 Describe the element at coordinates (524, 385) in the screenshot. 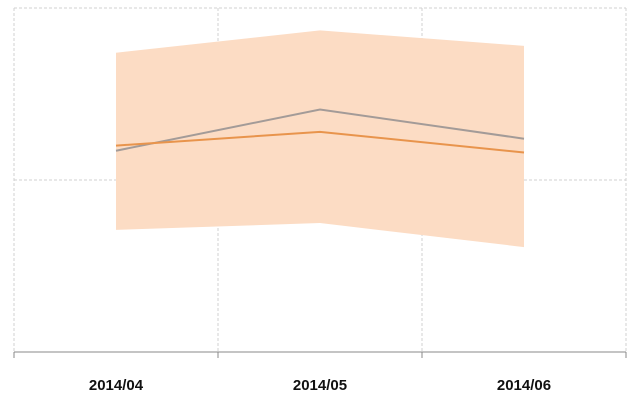

I see `x-tick-label: 2014/06` at that location.